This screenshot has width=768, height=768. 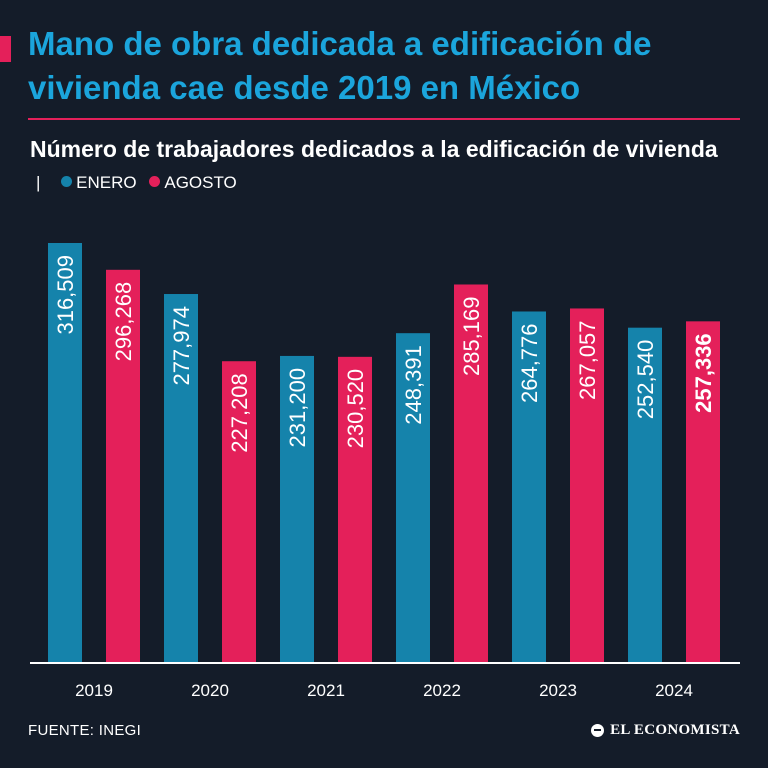 What do you see at coordinates (413, 385) in the screenshot?
I see `data-label-enero-2022: 248,391` at bounding box center [413, 385].